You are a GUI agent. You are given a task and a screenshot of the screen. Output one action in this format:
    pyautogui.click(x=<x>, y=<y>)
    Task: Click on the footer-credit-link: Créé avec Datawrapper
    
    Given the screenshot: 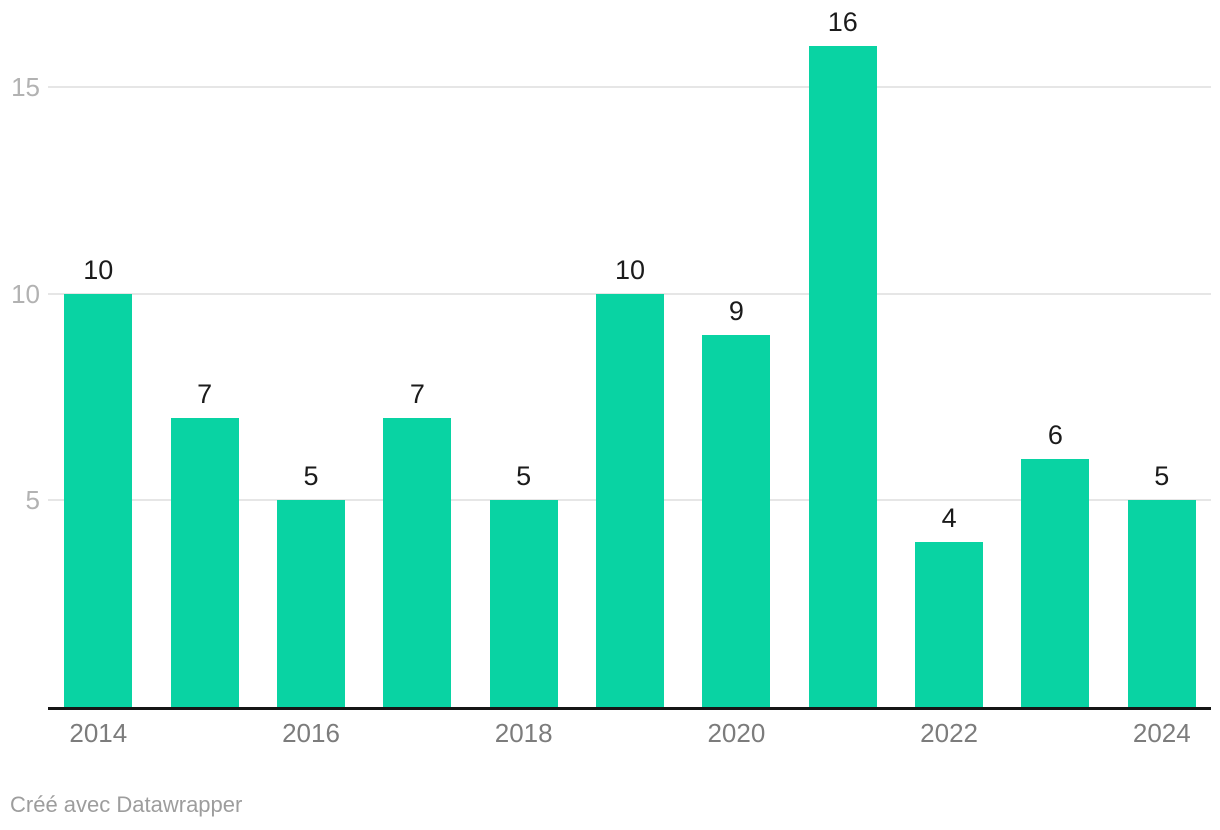 What is the action you would take?
    pyautogui.click(x=126, y=804)
    